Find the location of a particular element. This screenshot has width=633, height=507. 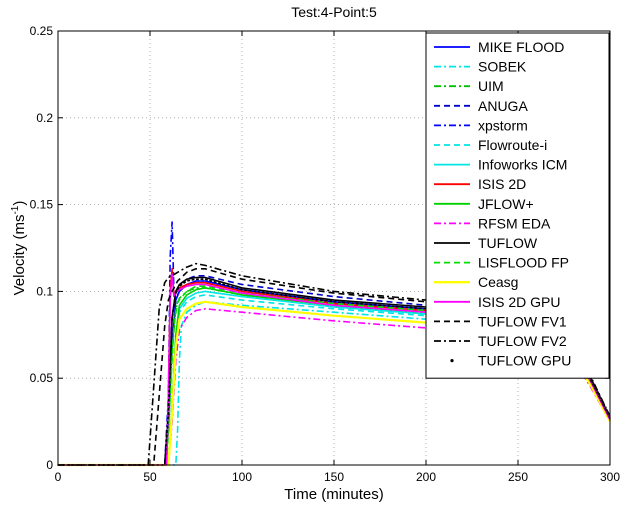

y-tick-label: 0.25 is located at coordinates (42, 31).